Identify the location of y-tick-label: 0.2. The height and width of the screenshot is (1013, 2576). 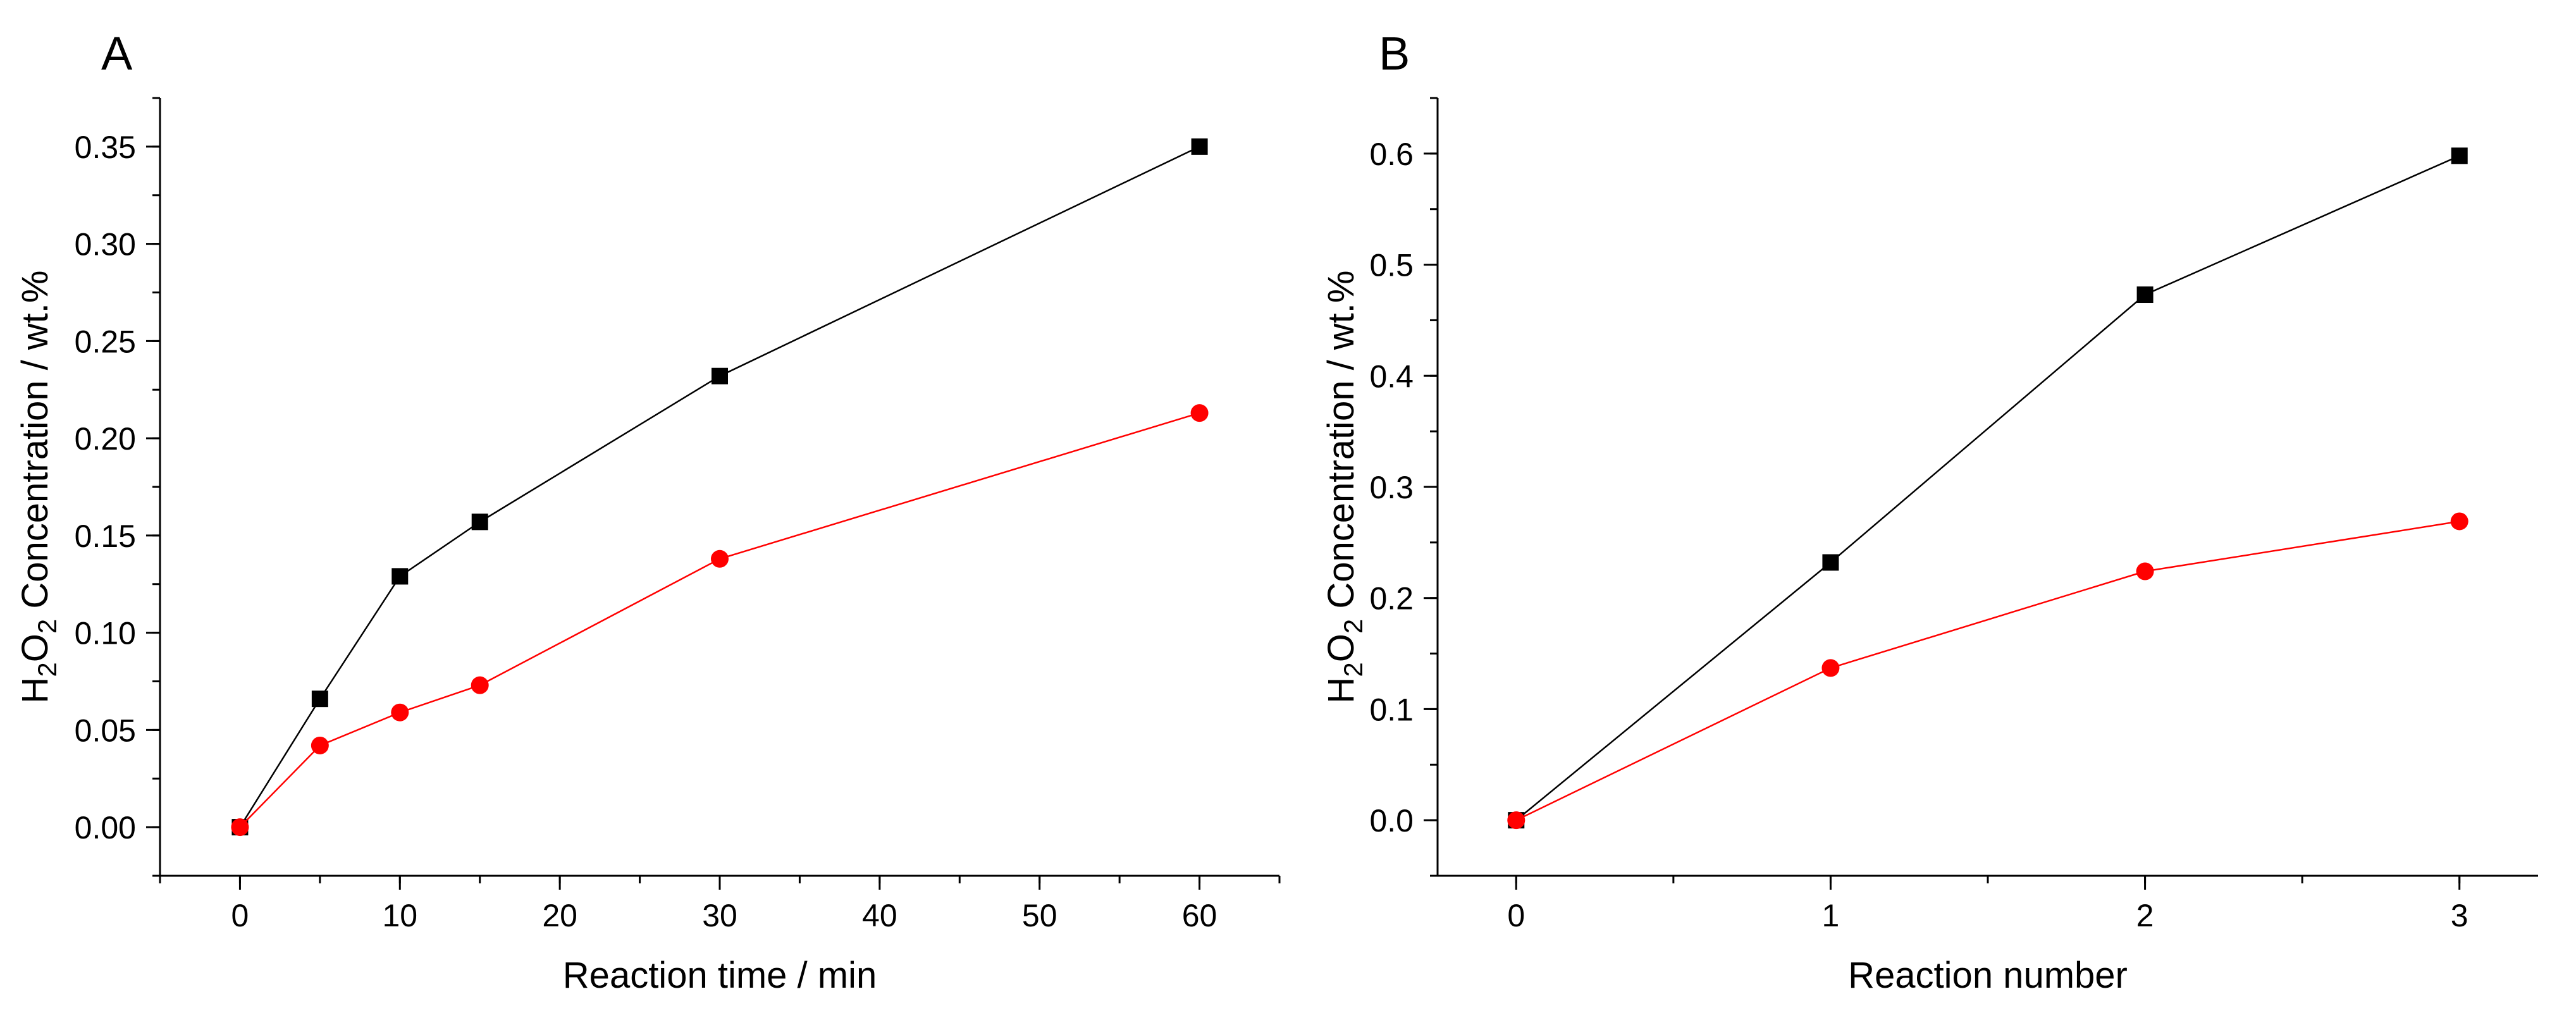
(1391, 599).